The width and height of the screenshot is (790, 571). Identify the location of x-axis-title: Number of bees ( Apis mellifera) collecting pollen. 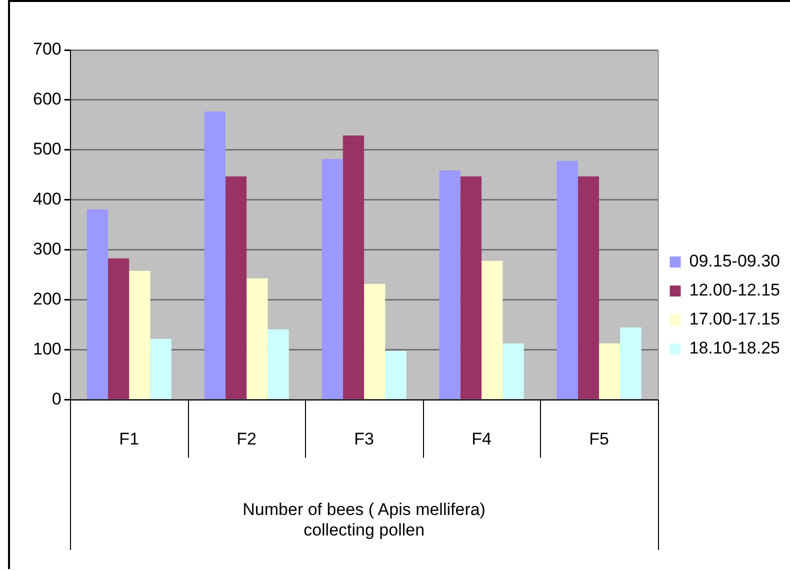
(364, 520).